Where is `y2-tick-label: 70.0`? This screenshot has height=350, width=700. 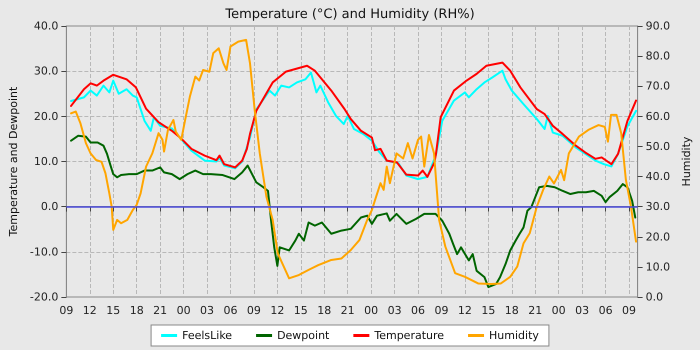
y2-tick-label: 70.0 is located at coordinates (658, 86).